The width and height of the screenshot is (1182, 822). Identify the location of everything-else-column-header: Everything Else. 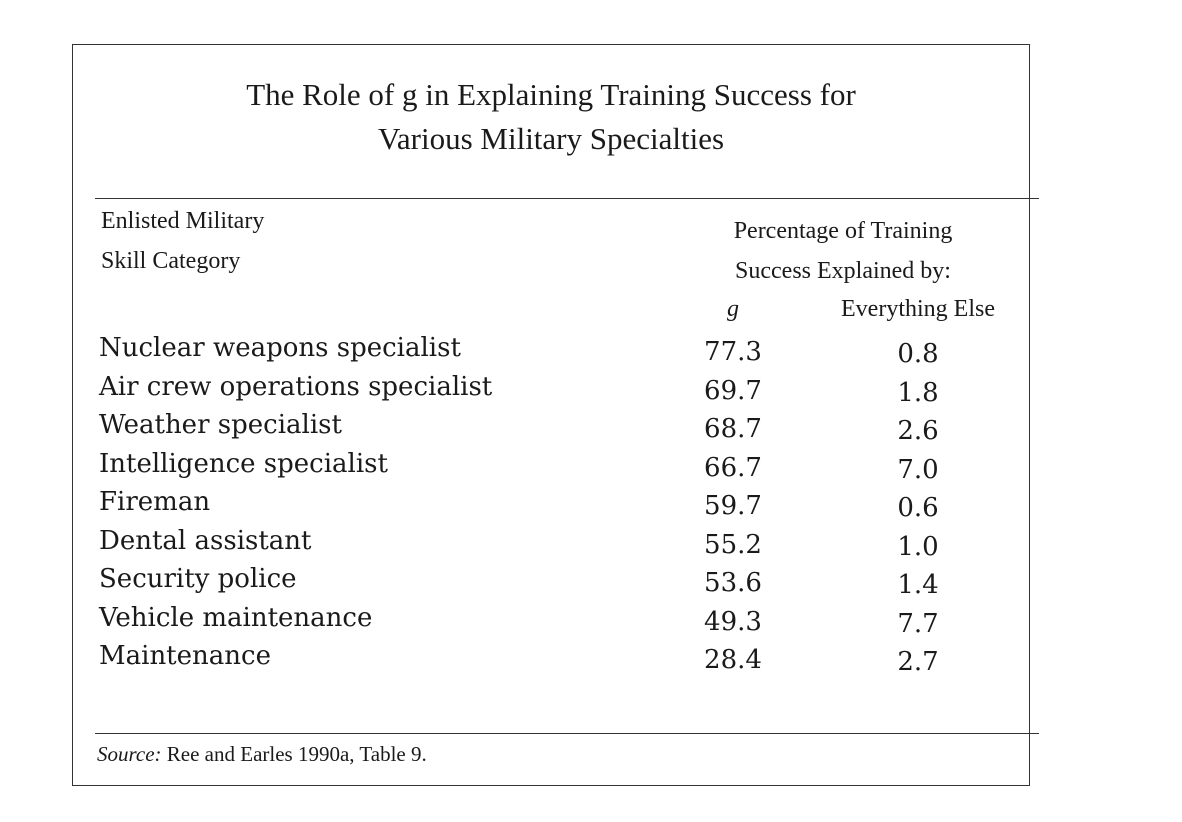
(918, 309).